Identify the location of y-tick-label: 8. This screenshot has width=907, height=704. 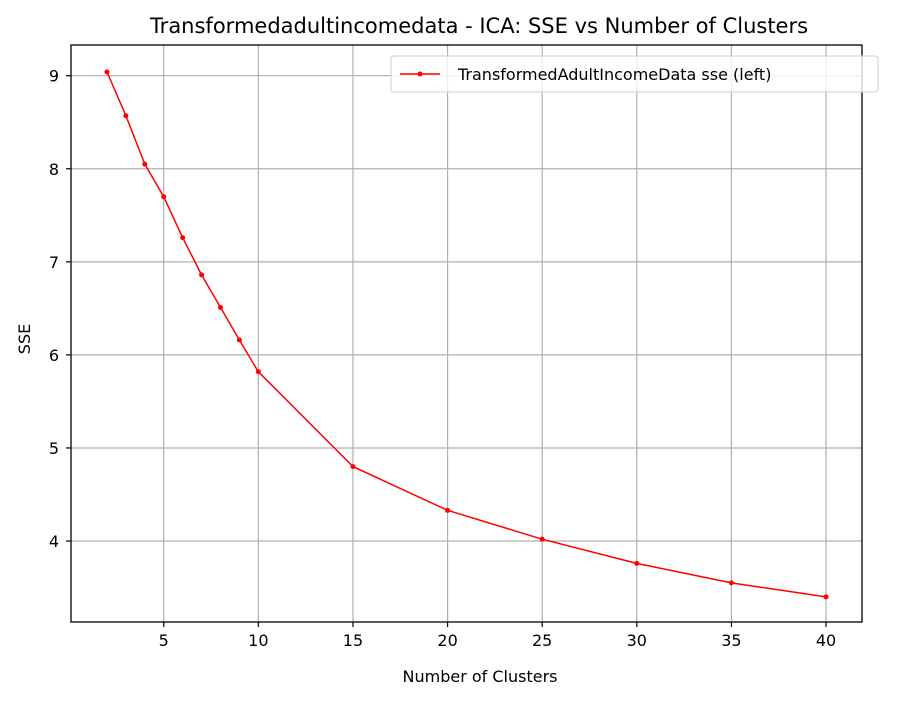
(54, 169).